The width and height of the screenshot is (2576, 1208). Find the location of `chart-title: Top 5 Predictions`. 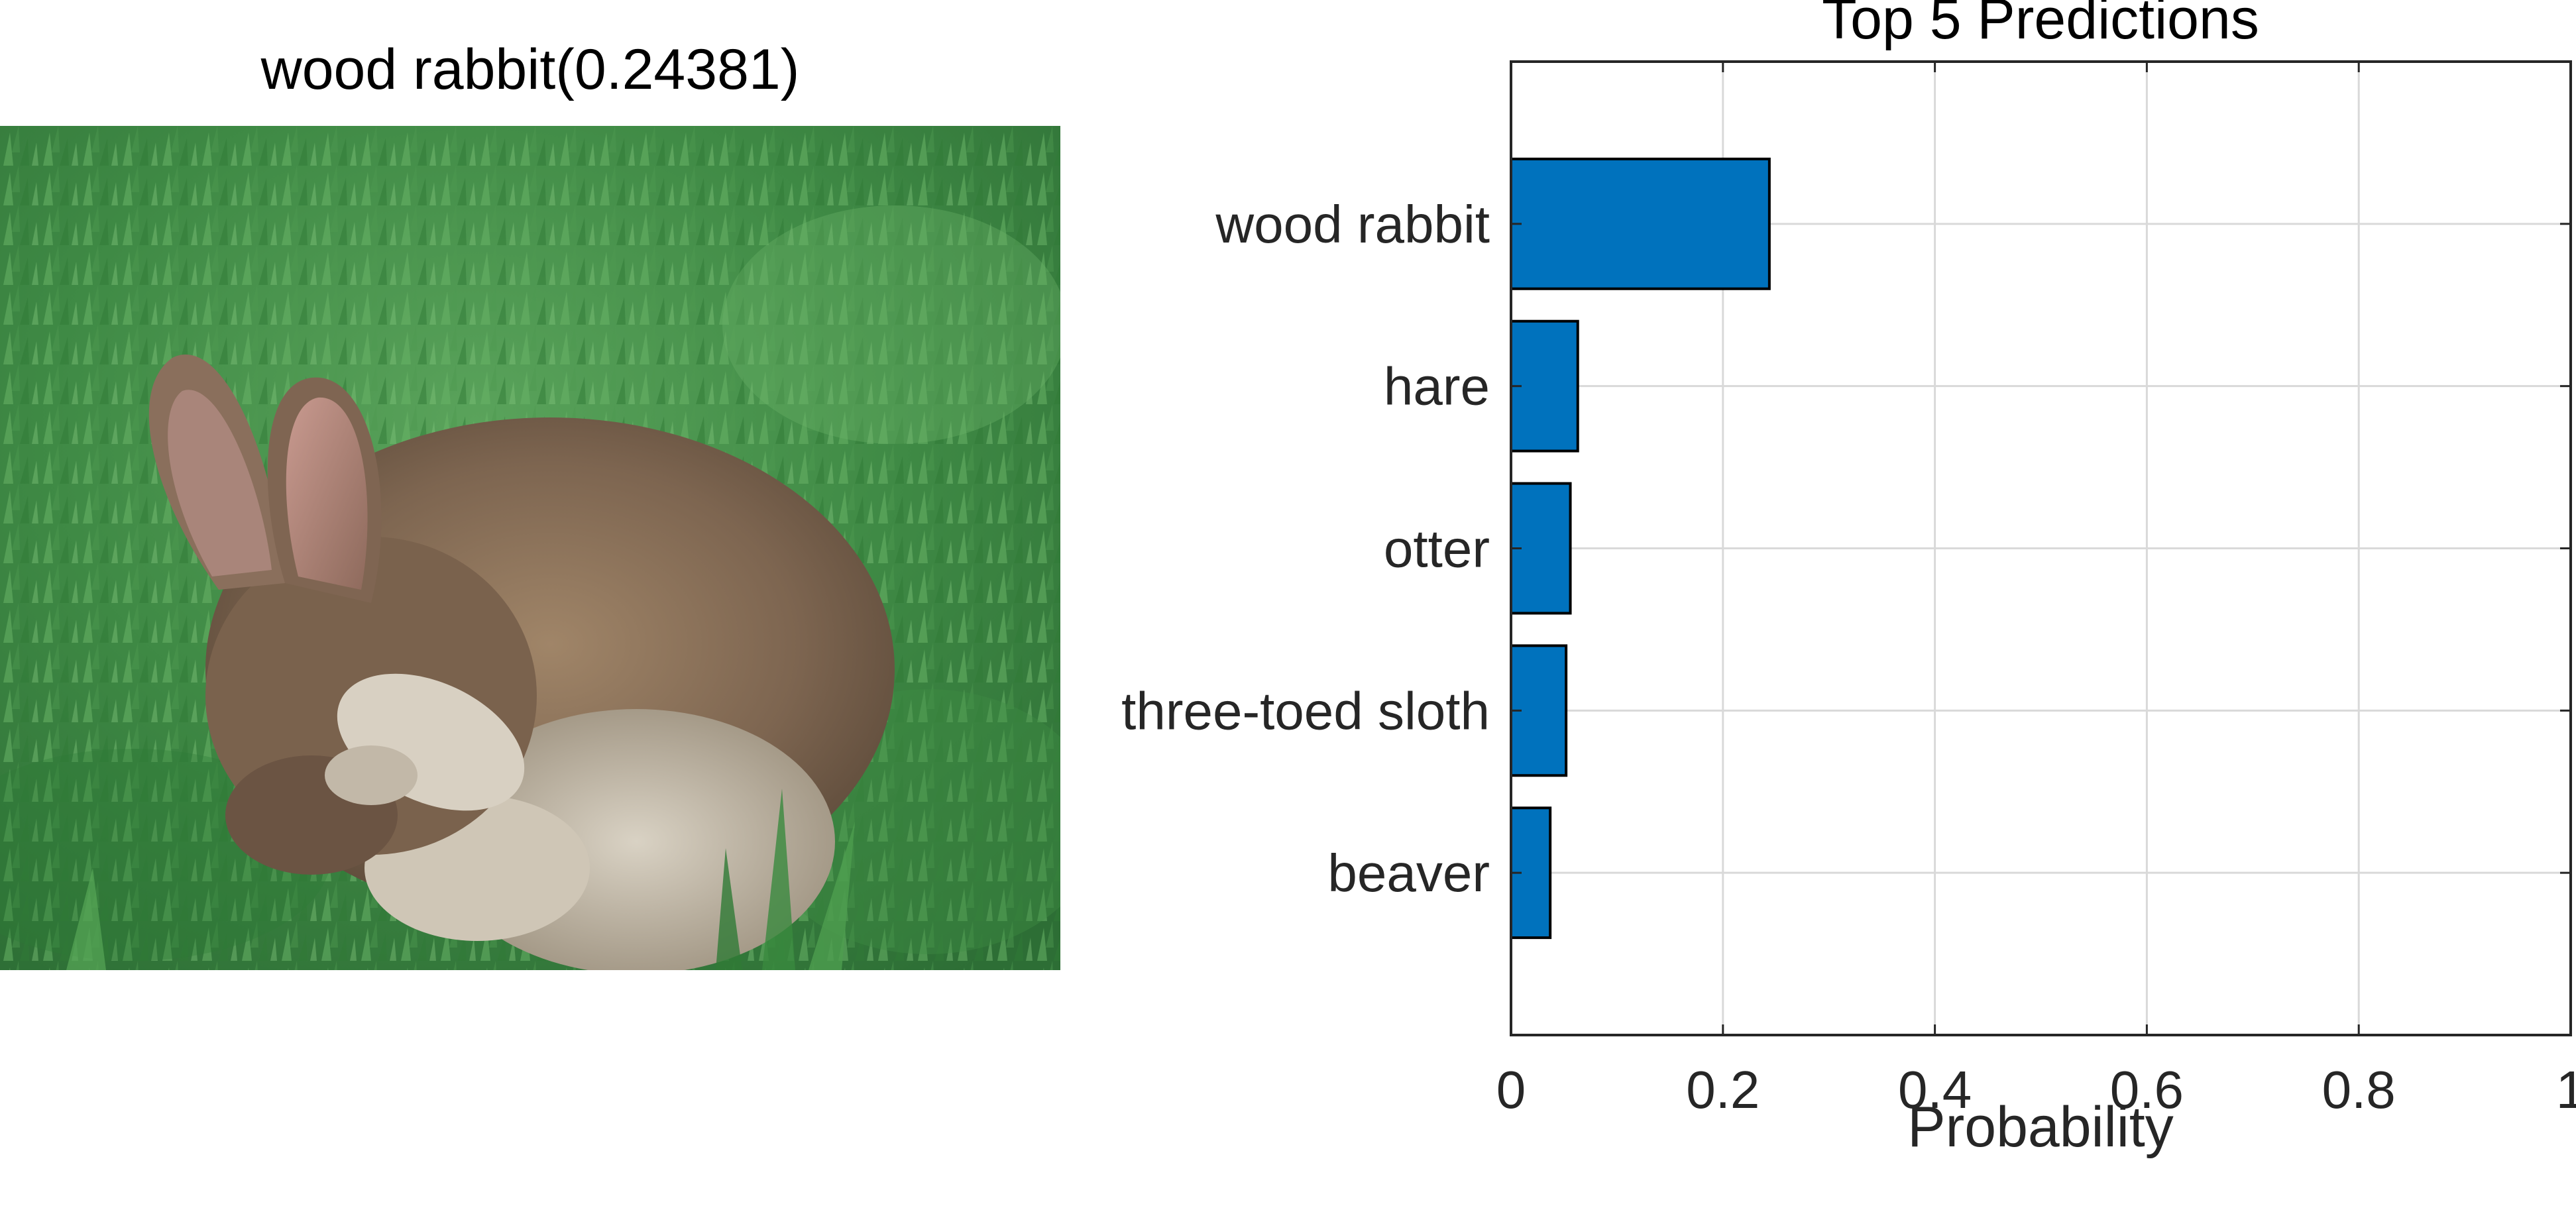

chart-title: Top 5 Predictions is located at coordinates (2041, 25).